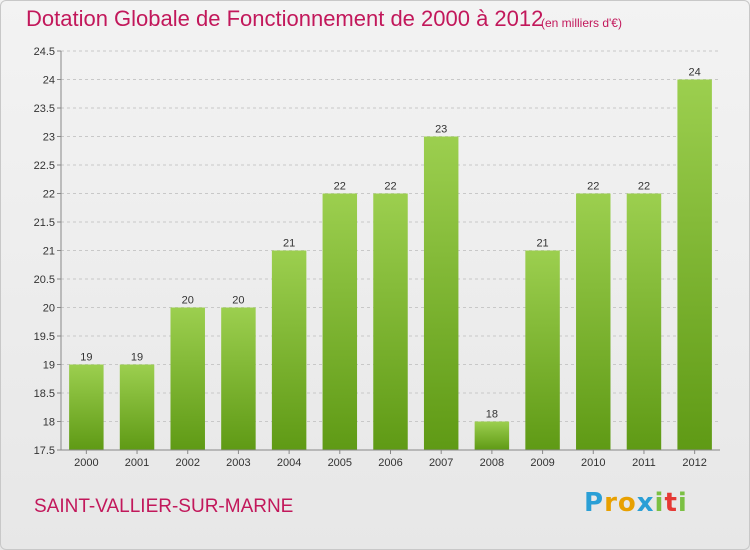 Image resolution: width=750 pixels, height=550 pixels. Describe the element at coordinates (636, 503) in the screenshot. I see `proxiti-logo: Proxiti` at that location.